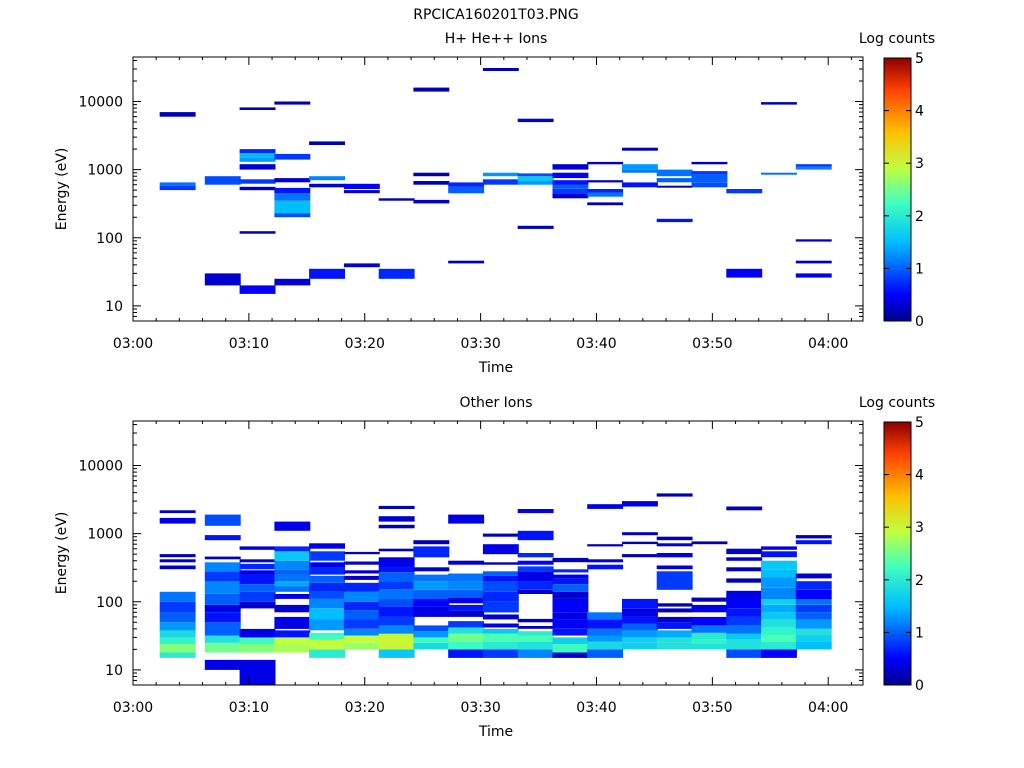 The width and height of the screenshot is (1024, 768). Describe the element at coordinates (919, 322) in the screenshot. I see `colorbar-tick-label: 0` at that location.